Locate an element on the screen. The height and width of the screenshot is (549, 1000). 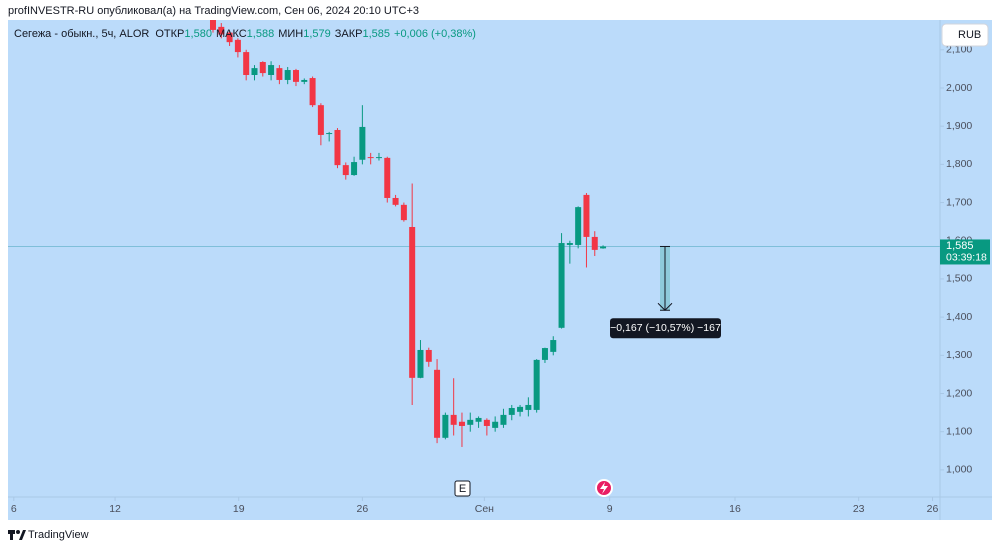
y-tick-label: 2,100 is located at coordinates (959, 50).